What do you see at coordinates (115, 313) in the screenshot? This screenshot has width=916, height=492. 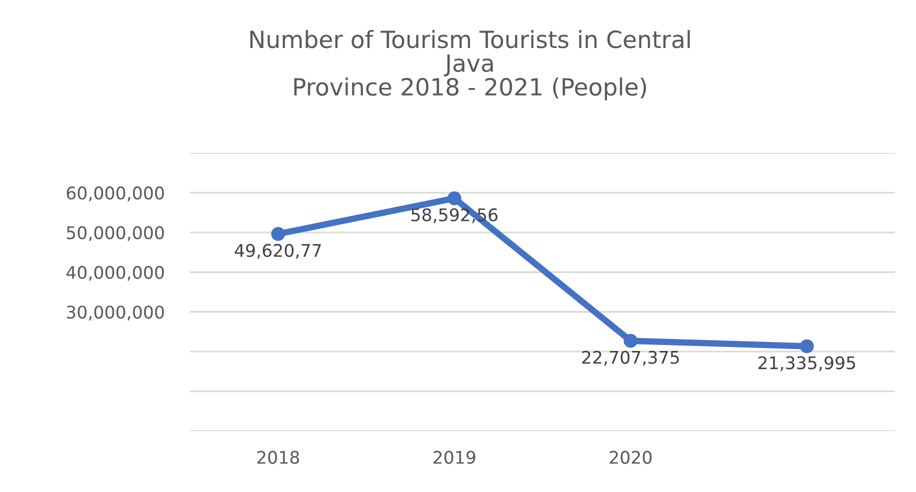 I see `y-tick-label: 30,000,000` at bounding box center [115, 313].